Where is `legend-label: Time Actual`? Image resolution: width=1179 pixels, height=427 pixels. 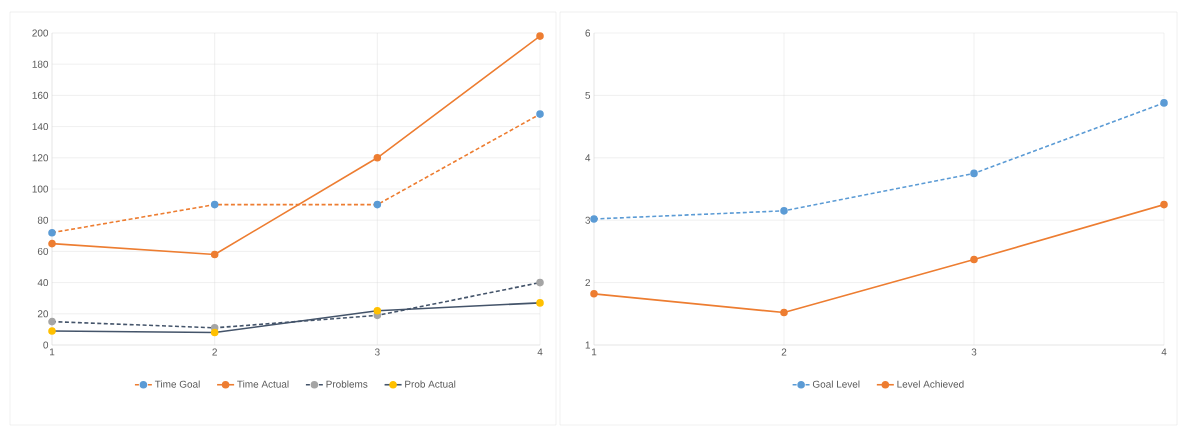
legend-label: Time Actual is located at coordinates (263, 384).